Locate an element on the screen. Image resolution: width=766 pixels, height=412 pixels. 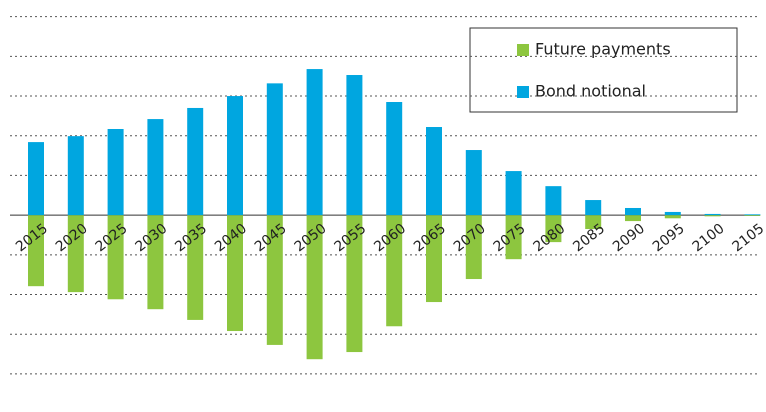
legend-box is located at coordinates (603, 70).